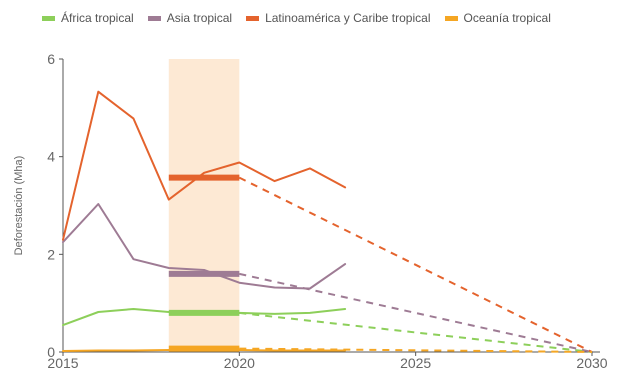 The height and width of the screenshot is (371, 617). Describe the element at coordinates (154, 18) in the screenshot. I see `legend-swatch-asia` at that location.